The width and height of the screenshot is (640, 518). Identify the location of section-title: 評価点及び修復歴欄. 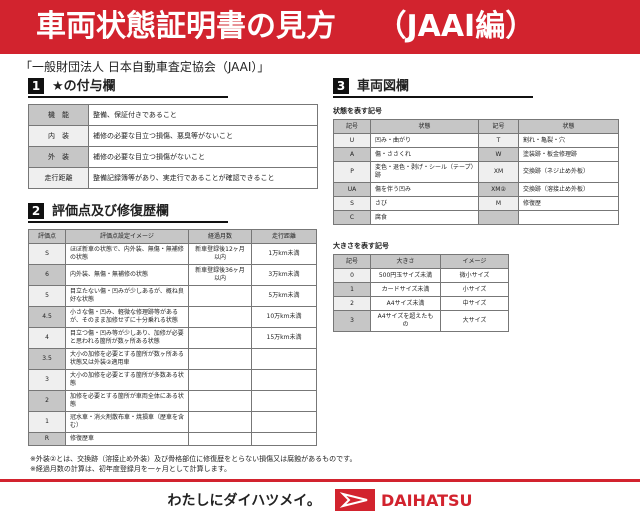
(111, 211).